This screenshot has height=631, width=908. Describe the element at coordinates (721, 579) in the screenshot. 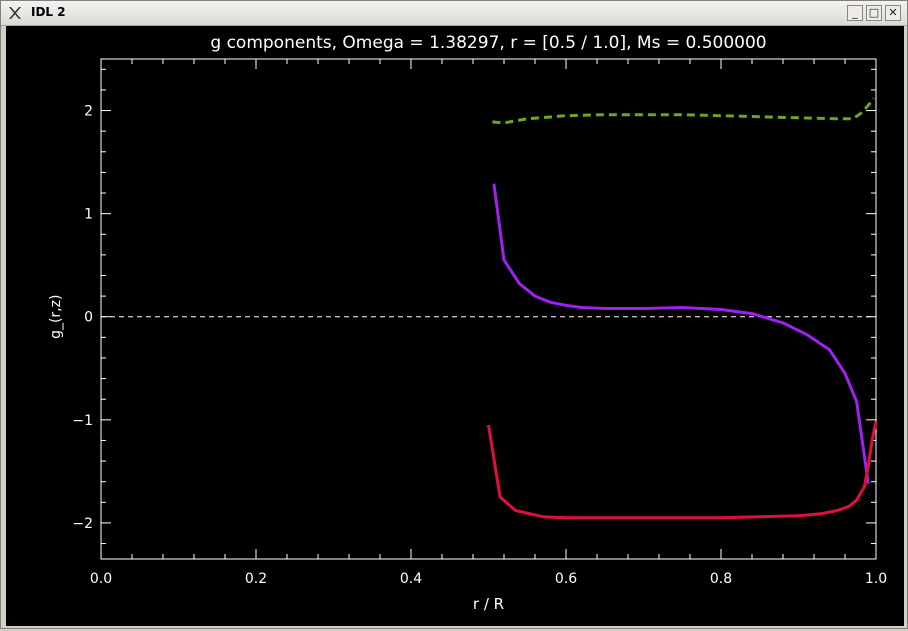

I see `x-tick-label: 0.8` at that location.